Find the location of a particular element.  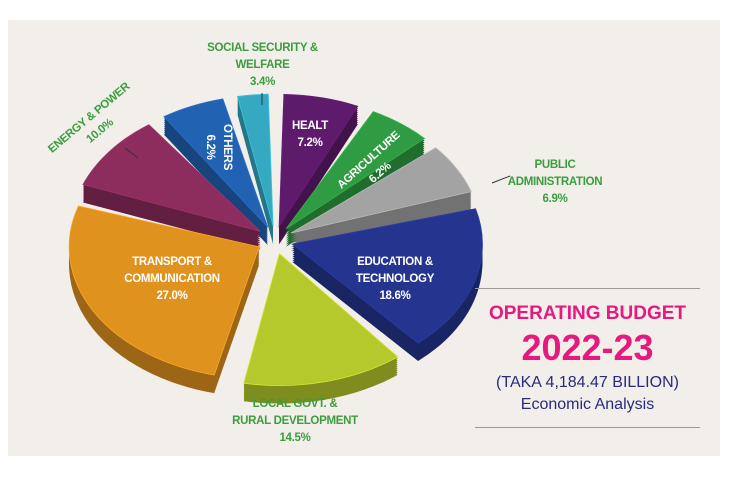

label-text: ADMINISTRATION is located at coordinates (555, 182).